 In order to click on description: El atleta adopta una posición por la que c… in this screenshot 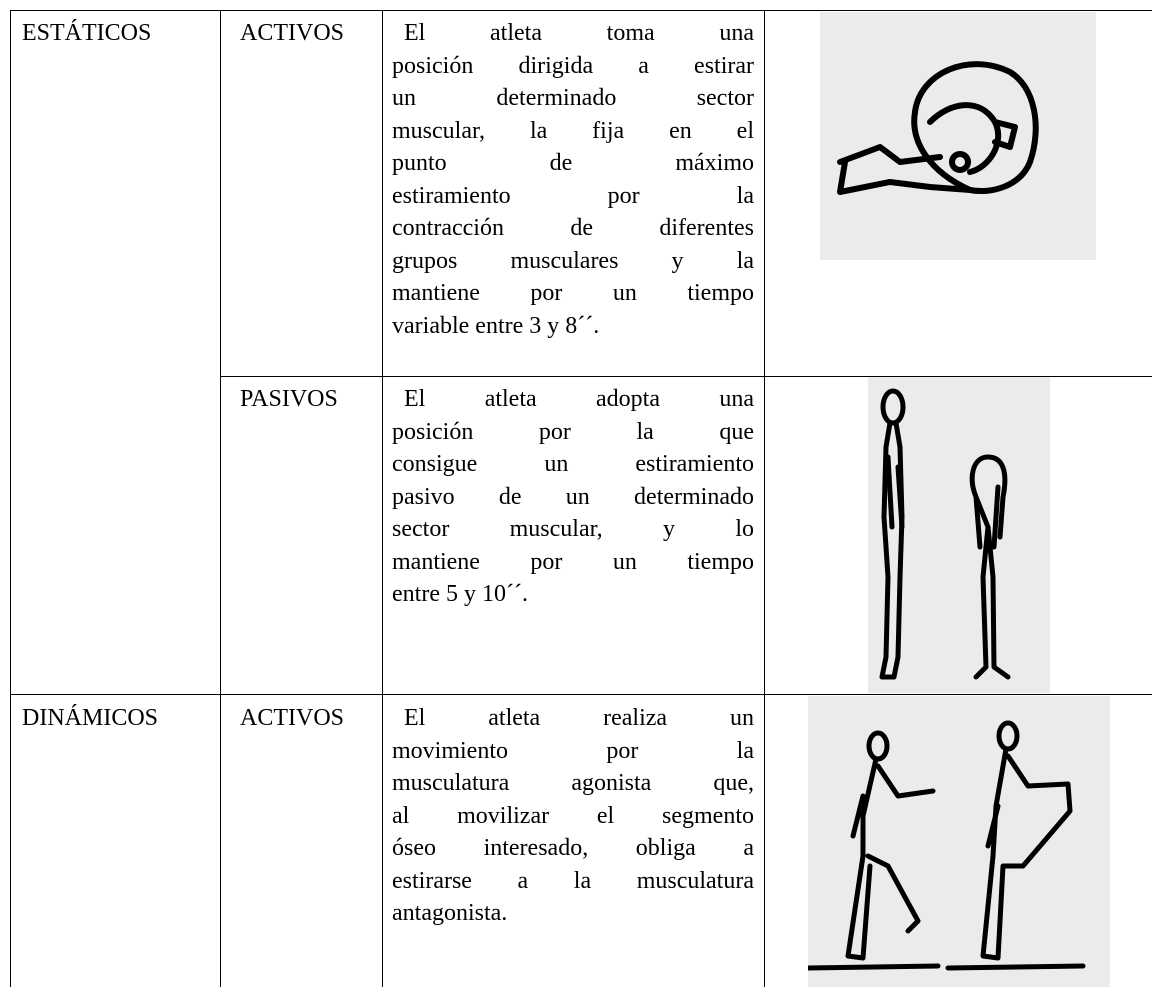, I will do `click(573, 497)`.